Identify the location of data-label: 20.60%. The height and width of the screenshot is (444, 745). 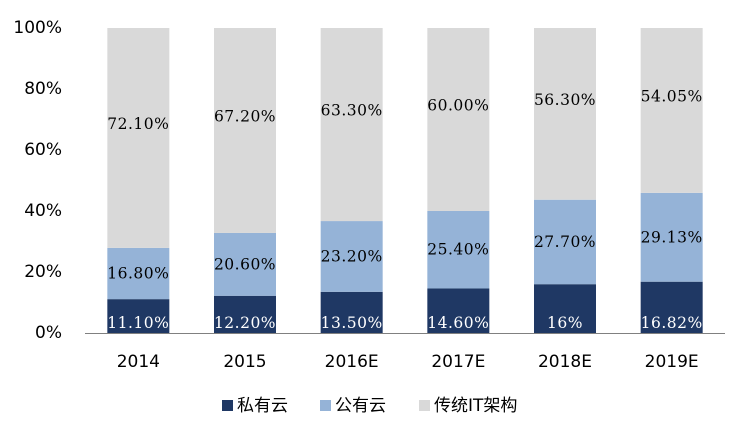
(245, 264).